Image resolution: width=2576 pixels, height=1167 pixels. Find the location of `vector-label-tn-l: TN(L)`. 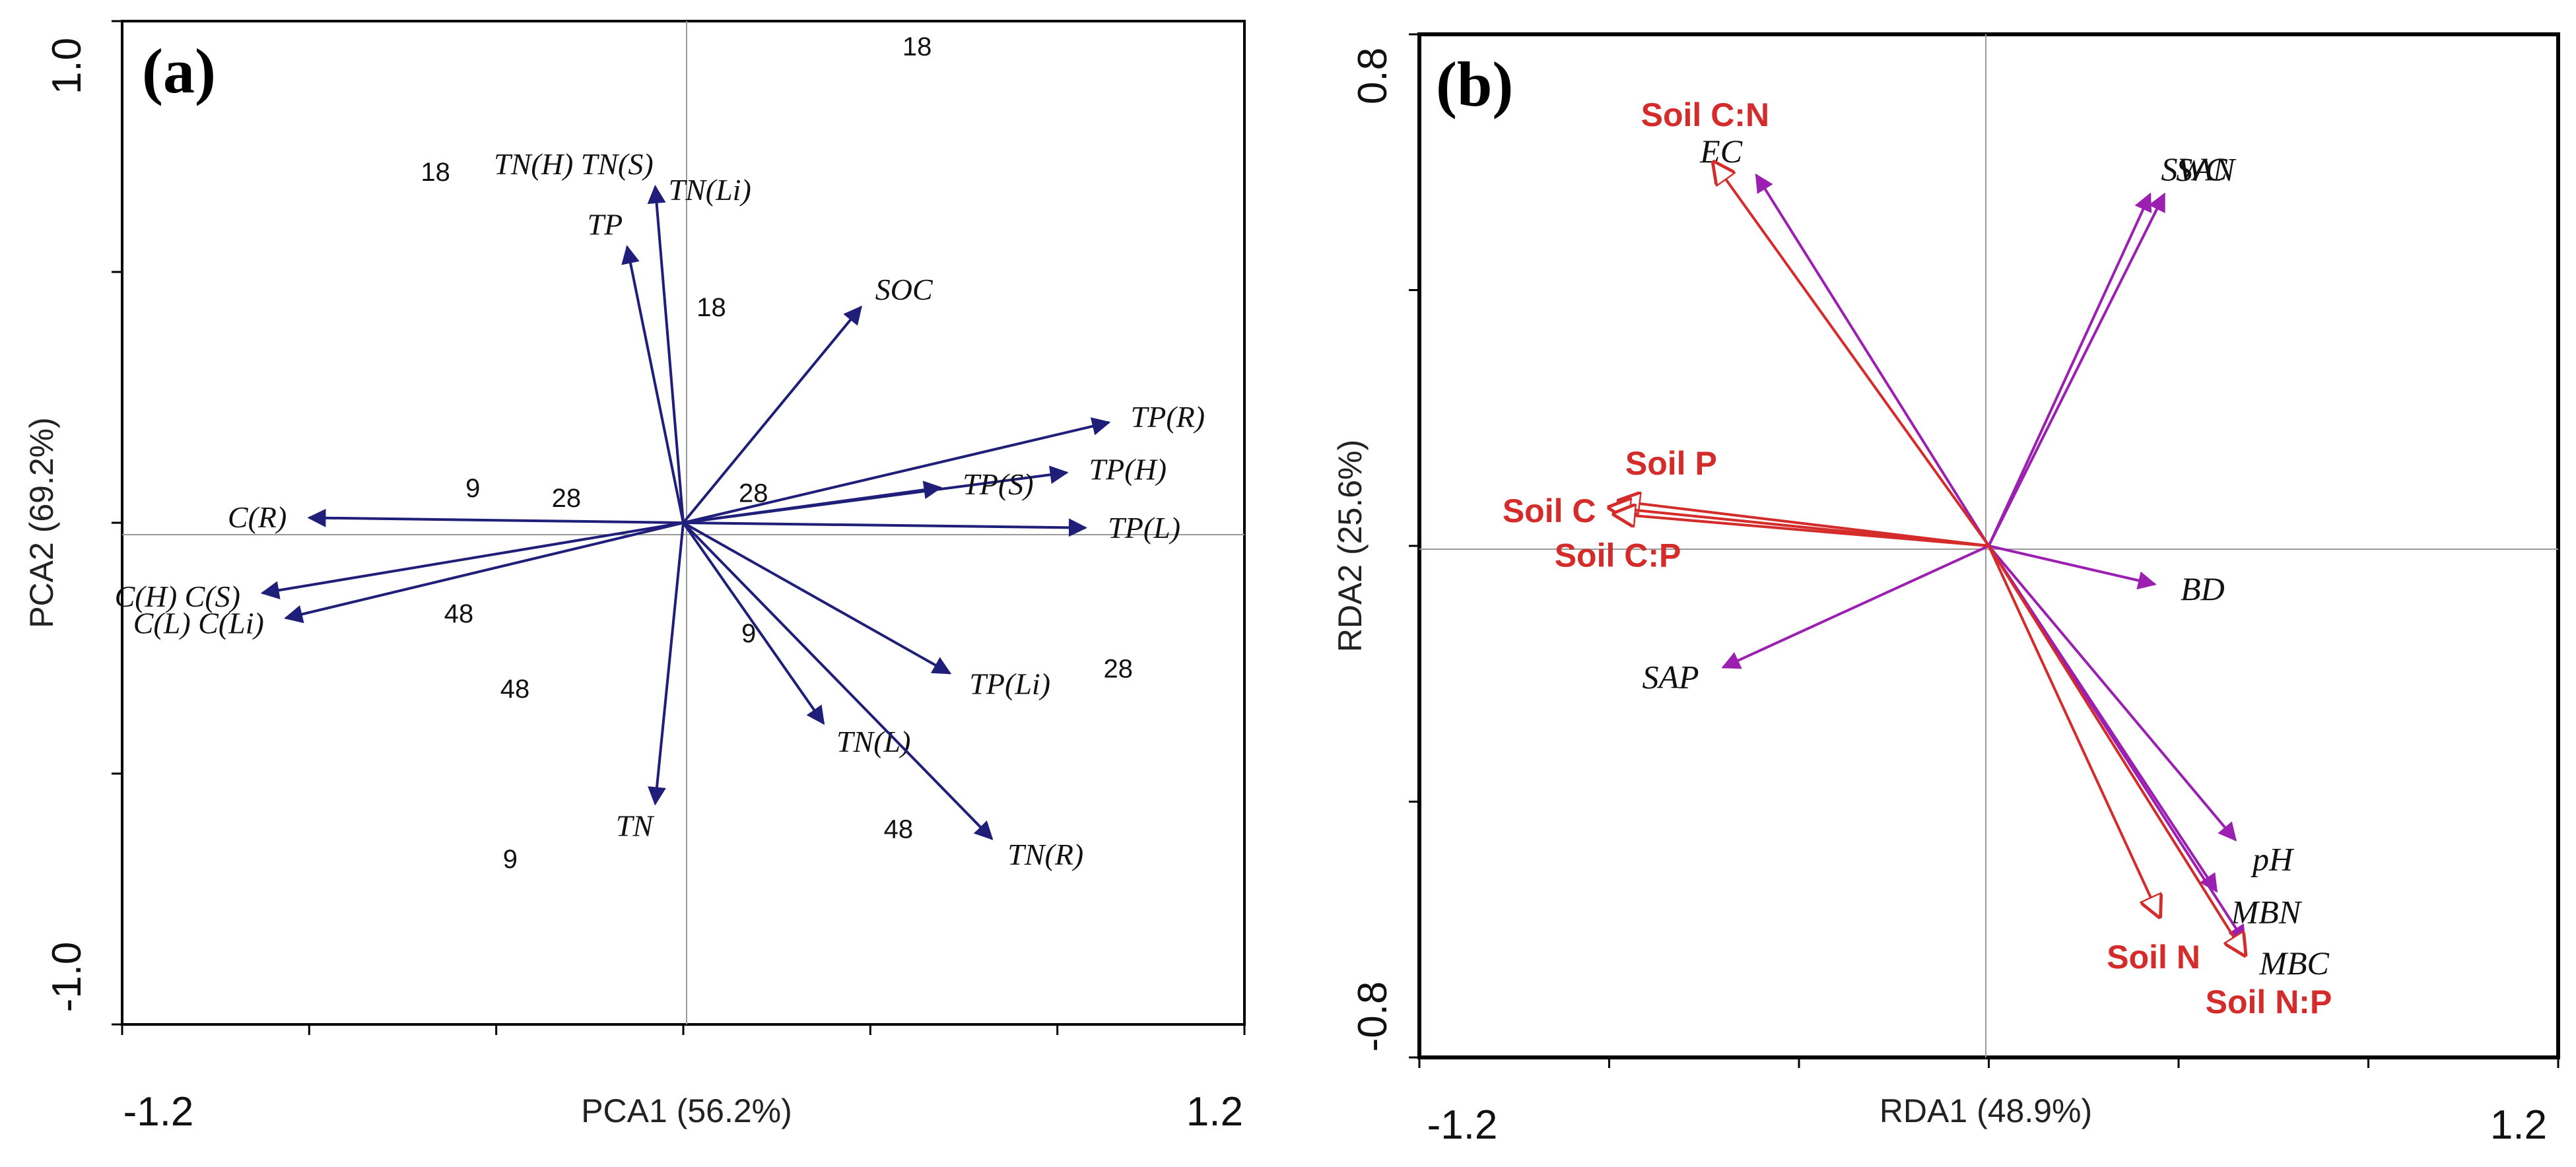

vector-label-tn-l: TN(L) is located at coordinates (873, 741).